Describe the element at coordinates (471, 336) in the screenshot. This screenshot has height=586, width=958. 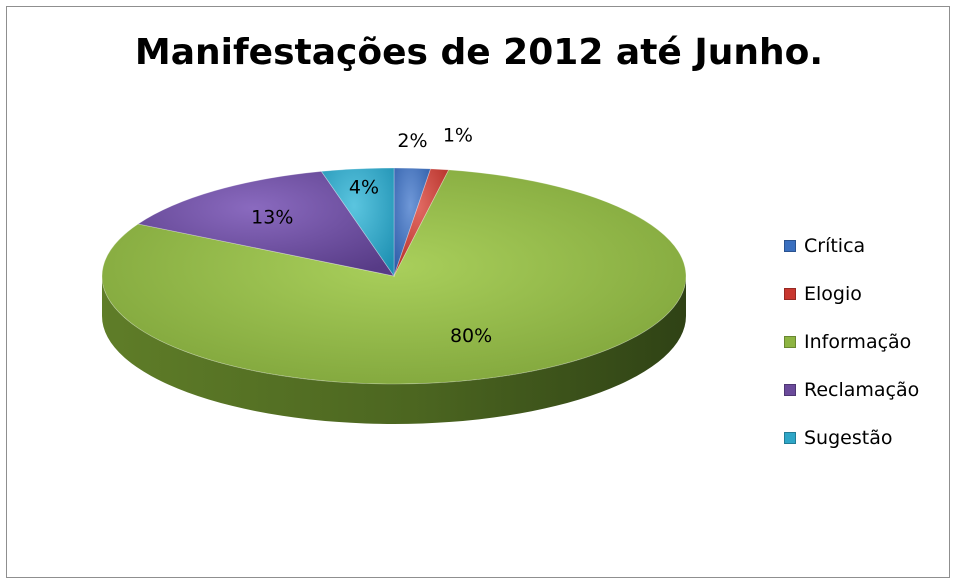
I see `data-label-informacao: 80%` at that location.